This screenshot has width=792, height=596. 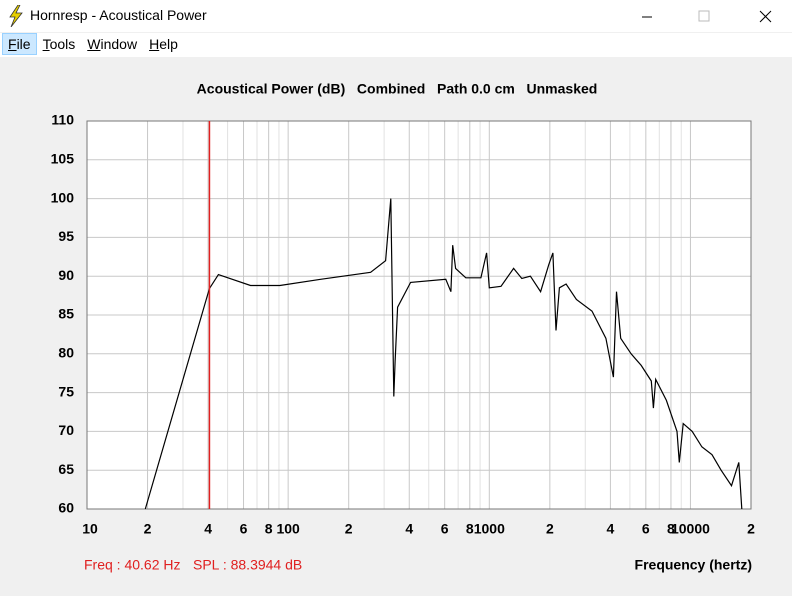 What do you see at coordinates (118, 15) in the screenshot?
I see `window-title: Hornresp - Acoustical Power` at bounding box center [118, 15].